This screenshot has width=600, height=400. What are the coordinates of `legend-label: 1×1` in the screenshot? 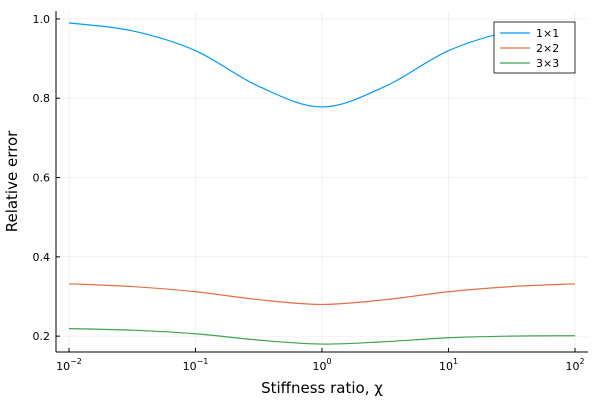 It's located at (547, 33).